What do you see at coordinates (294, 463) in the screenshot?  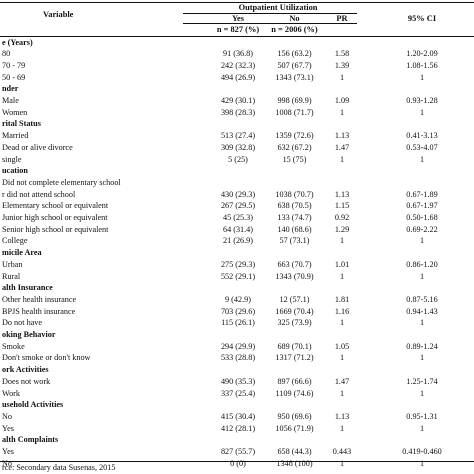 I see `no-count: 1348 (100)` at bounding box center [294, 463].